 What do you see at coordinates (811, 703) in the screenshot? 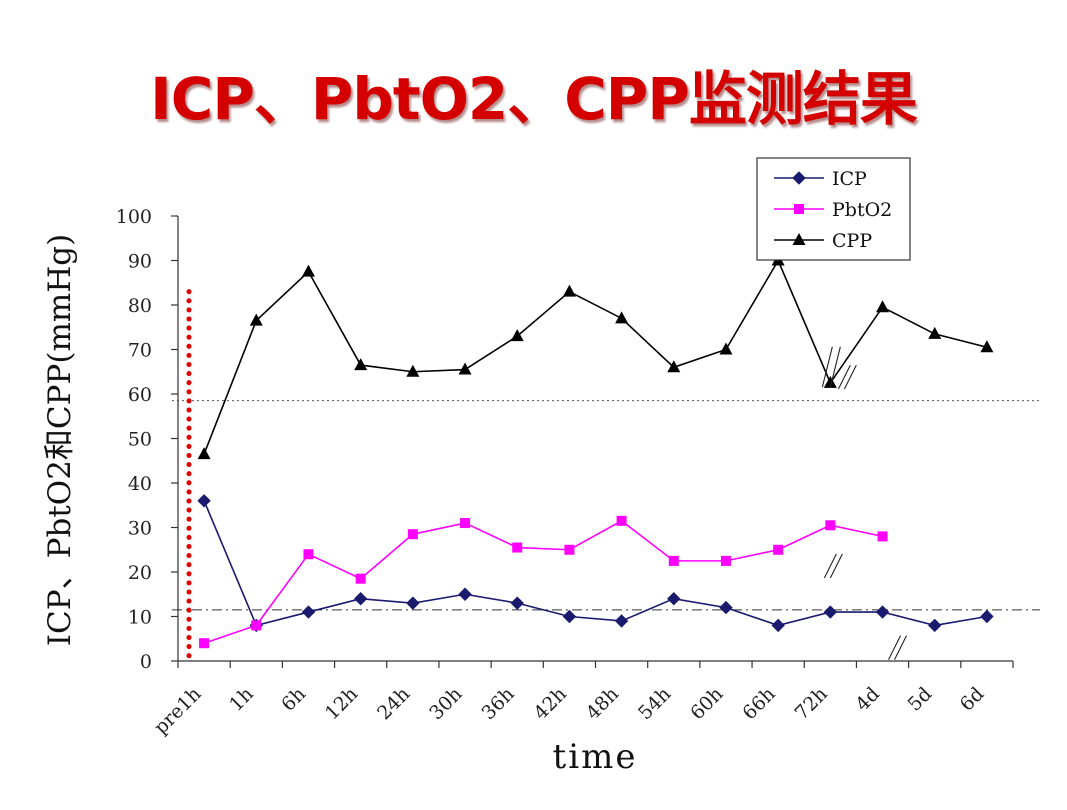
I see `x-tick-label: 72h` at bounding box center [811, 703].